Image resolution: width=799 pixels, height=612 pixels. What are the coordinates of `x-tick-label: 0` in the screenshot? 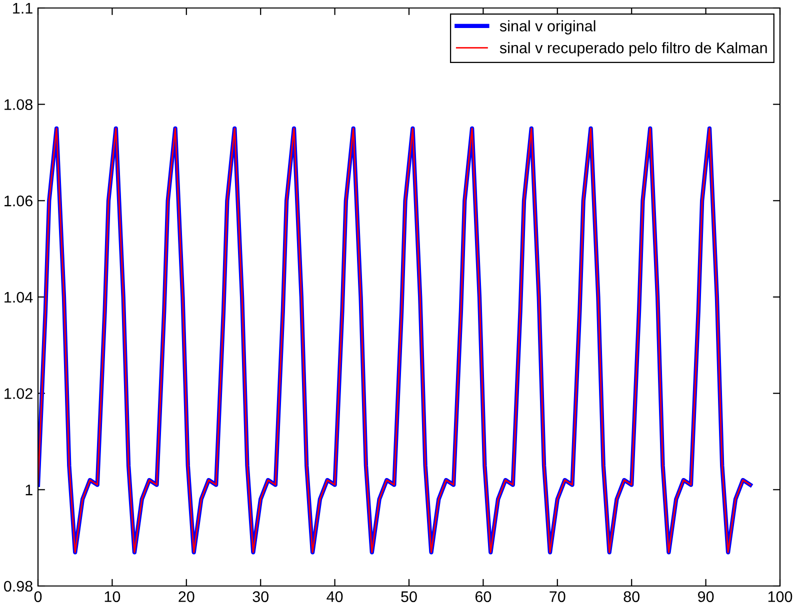 It's located at (38, 596).